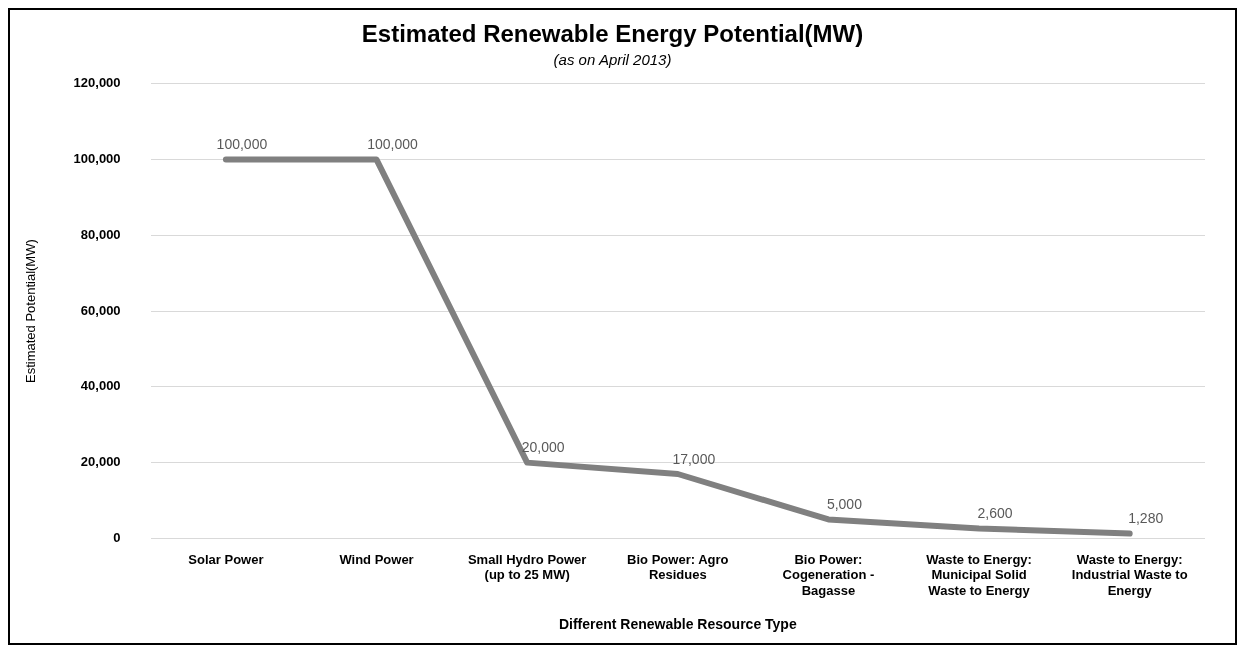 The width and height of the screenshot is (1249, 657). Describe the element at coordinates (828, 574) in the screenshot. I see `x-tick-label: Bio Power: Cogeneration - Bagasse` at that location.